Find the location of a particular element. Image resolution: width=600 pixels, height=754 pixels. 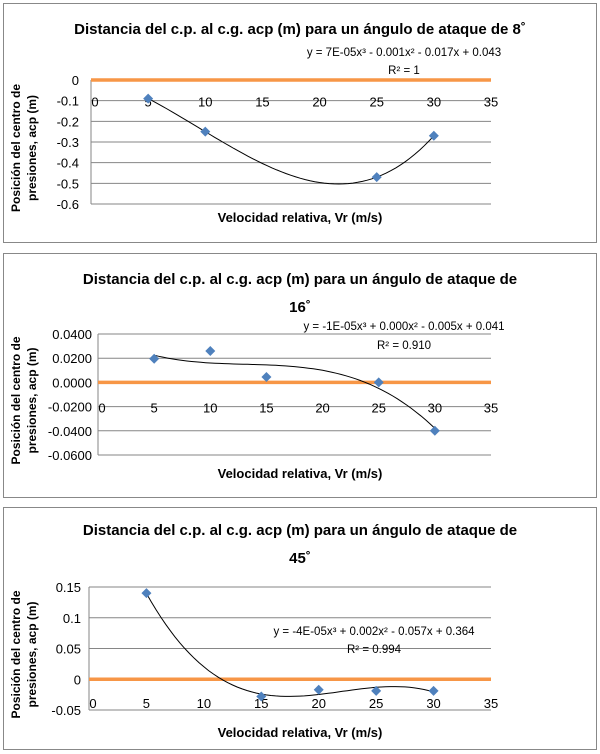

y-tick-label: -0.0200 is located at coordinates (70, 407).